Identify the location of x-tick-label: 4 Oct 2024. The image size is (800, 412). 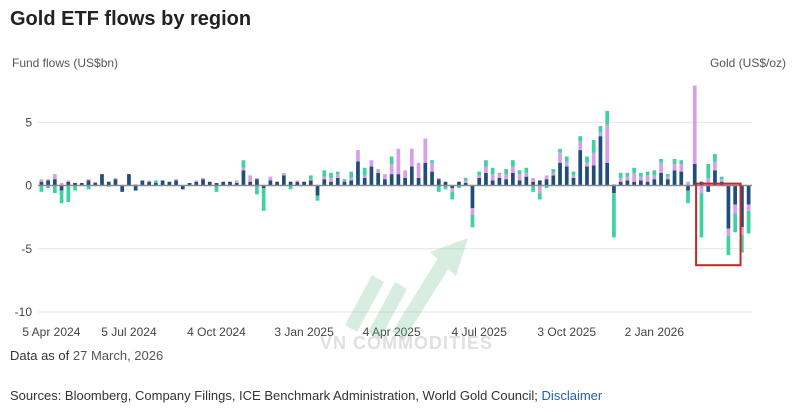
(216, 332).